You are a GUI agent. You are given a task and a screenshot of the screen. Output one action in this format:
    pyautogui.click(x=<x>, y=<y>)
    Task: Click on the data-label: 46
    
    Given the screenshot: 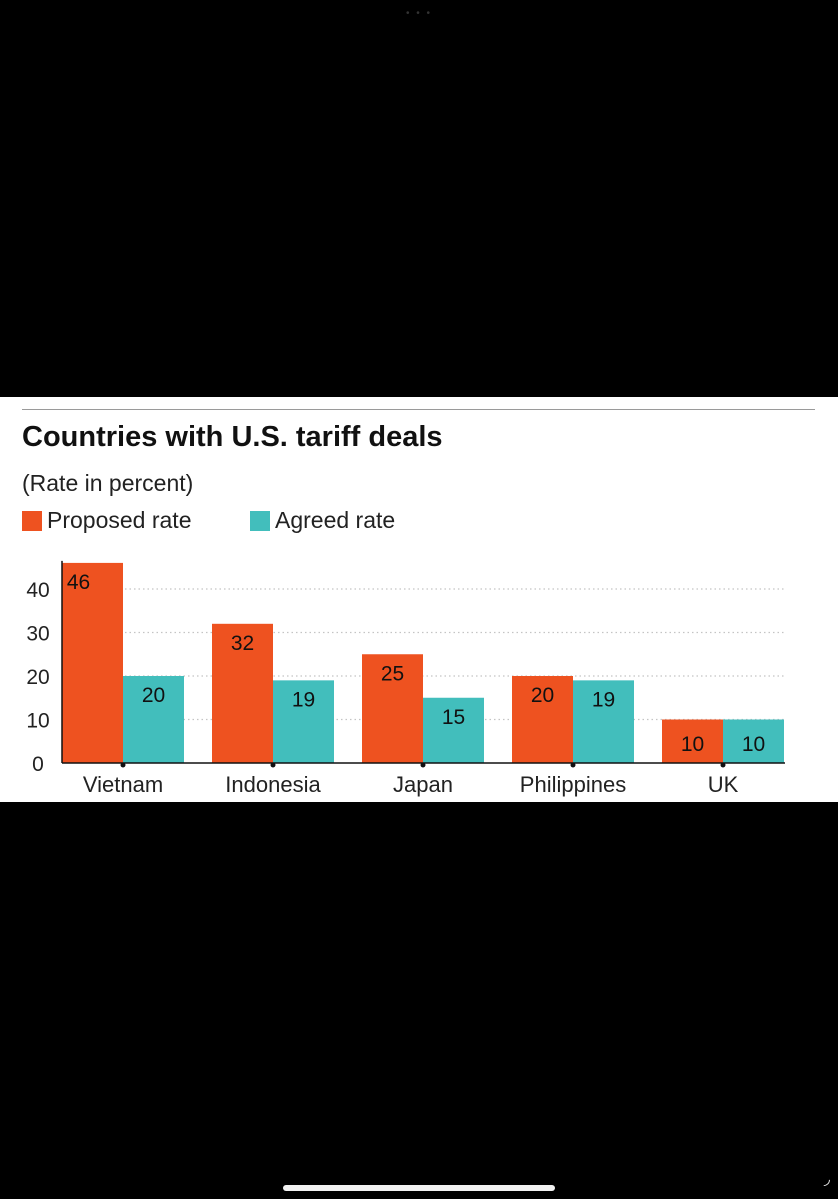 What is the action you would take?
    pyautogui.click(x=78, y=582)
    